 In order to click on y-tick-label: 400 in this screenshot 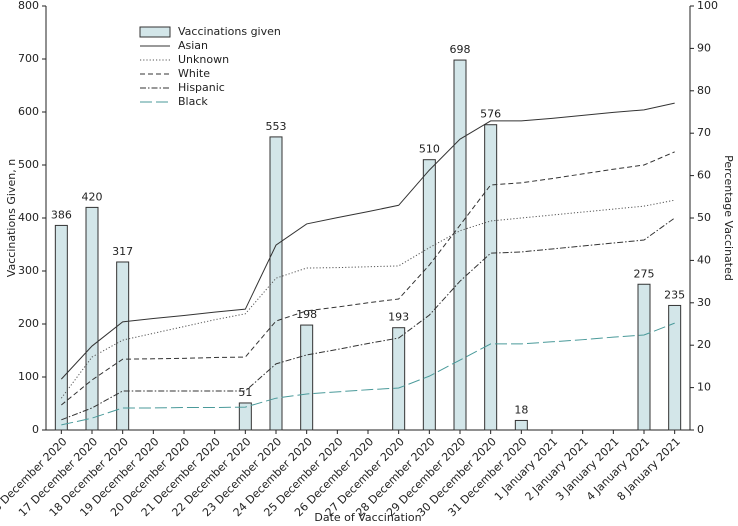, I will do `click(28, 217)`.